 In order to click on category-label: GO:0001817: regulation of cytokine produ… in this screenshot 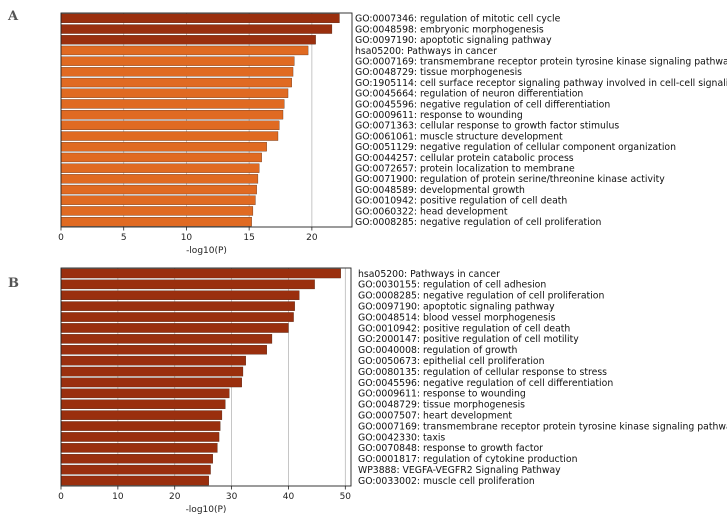, I will do `click(468, 459)`.